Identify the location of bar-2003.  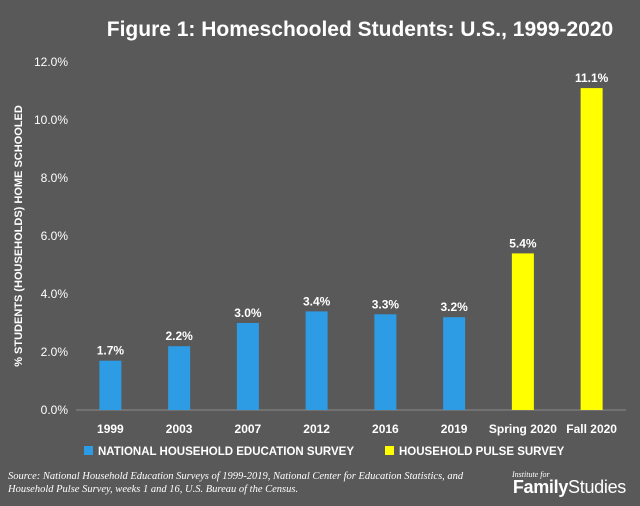
(179, 378).